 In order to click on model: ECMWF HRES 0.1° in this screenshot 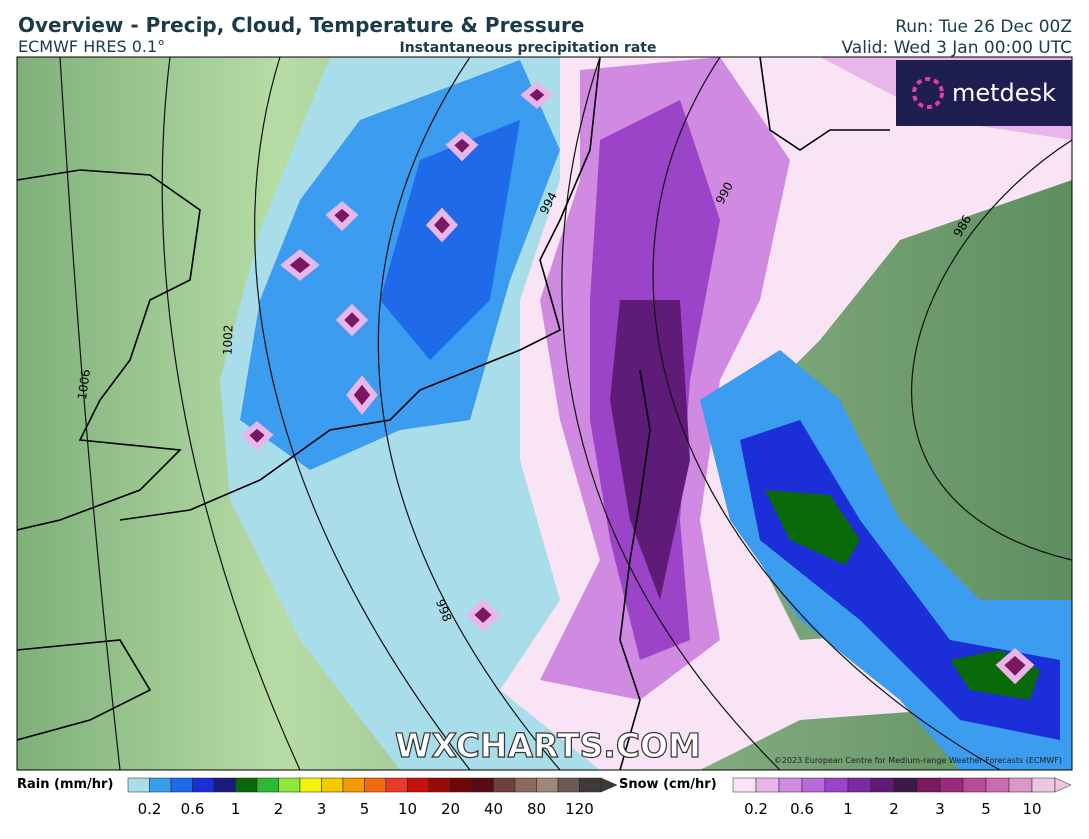, I will do `click(91, 46)`.